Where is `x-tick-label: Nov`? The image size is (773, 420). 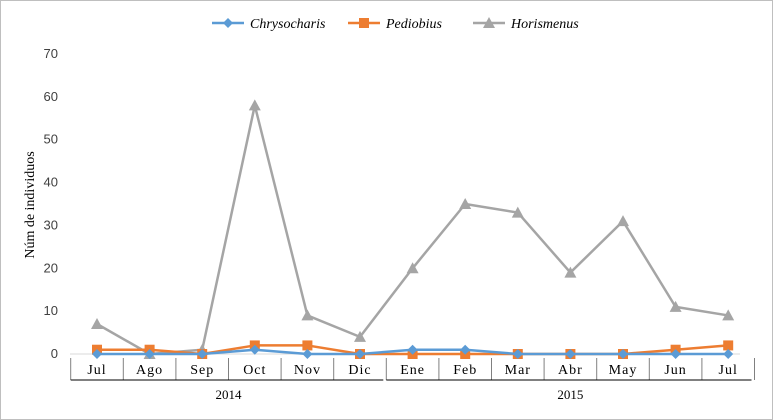 x-tick-label: Nov is located at coordinates (307, 370).